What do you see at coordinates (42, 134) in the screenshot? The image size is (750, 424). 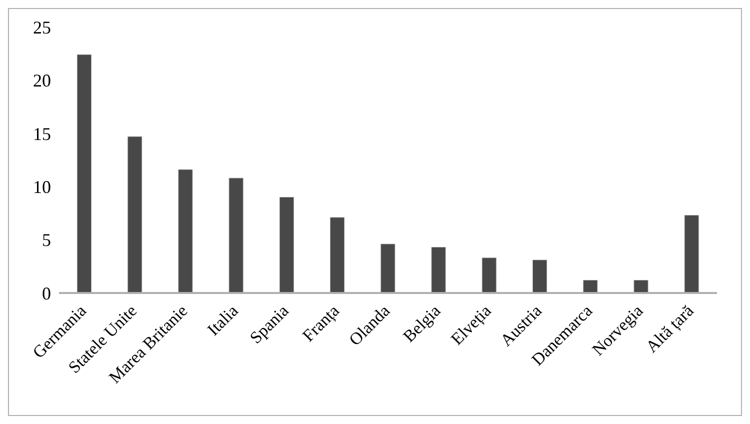 I see `y-tick-label: 15` at bounding box center [42, 134].